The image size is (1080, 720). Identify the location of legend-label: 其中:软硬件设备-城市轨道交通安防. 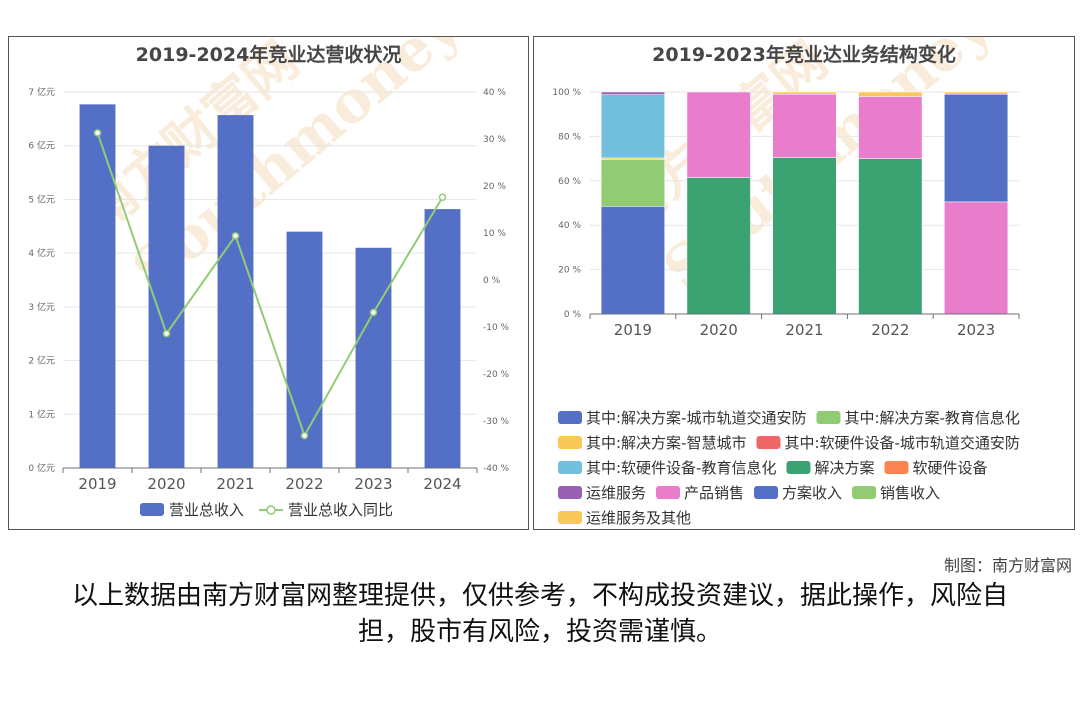
(901, 443).